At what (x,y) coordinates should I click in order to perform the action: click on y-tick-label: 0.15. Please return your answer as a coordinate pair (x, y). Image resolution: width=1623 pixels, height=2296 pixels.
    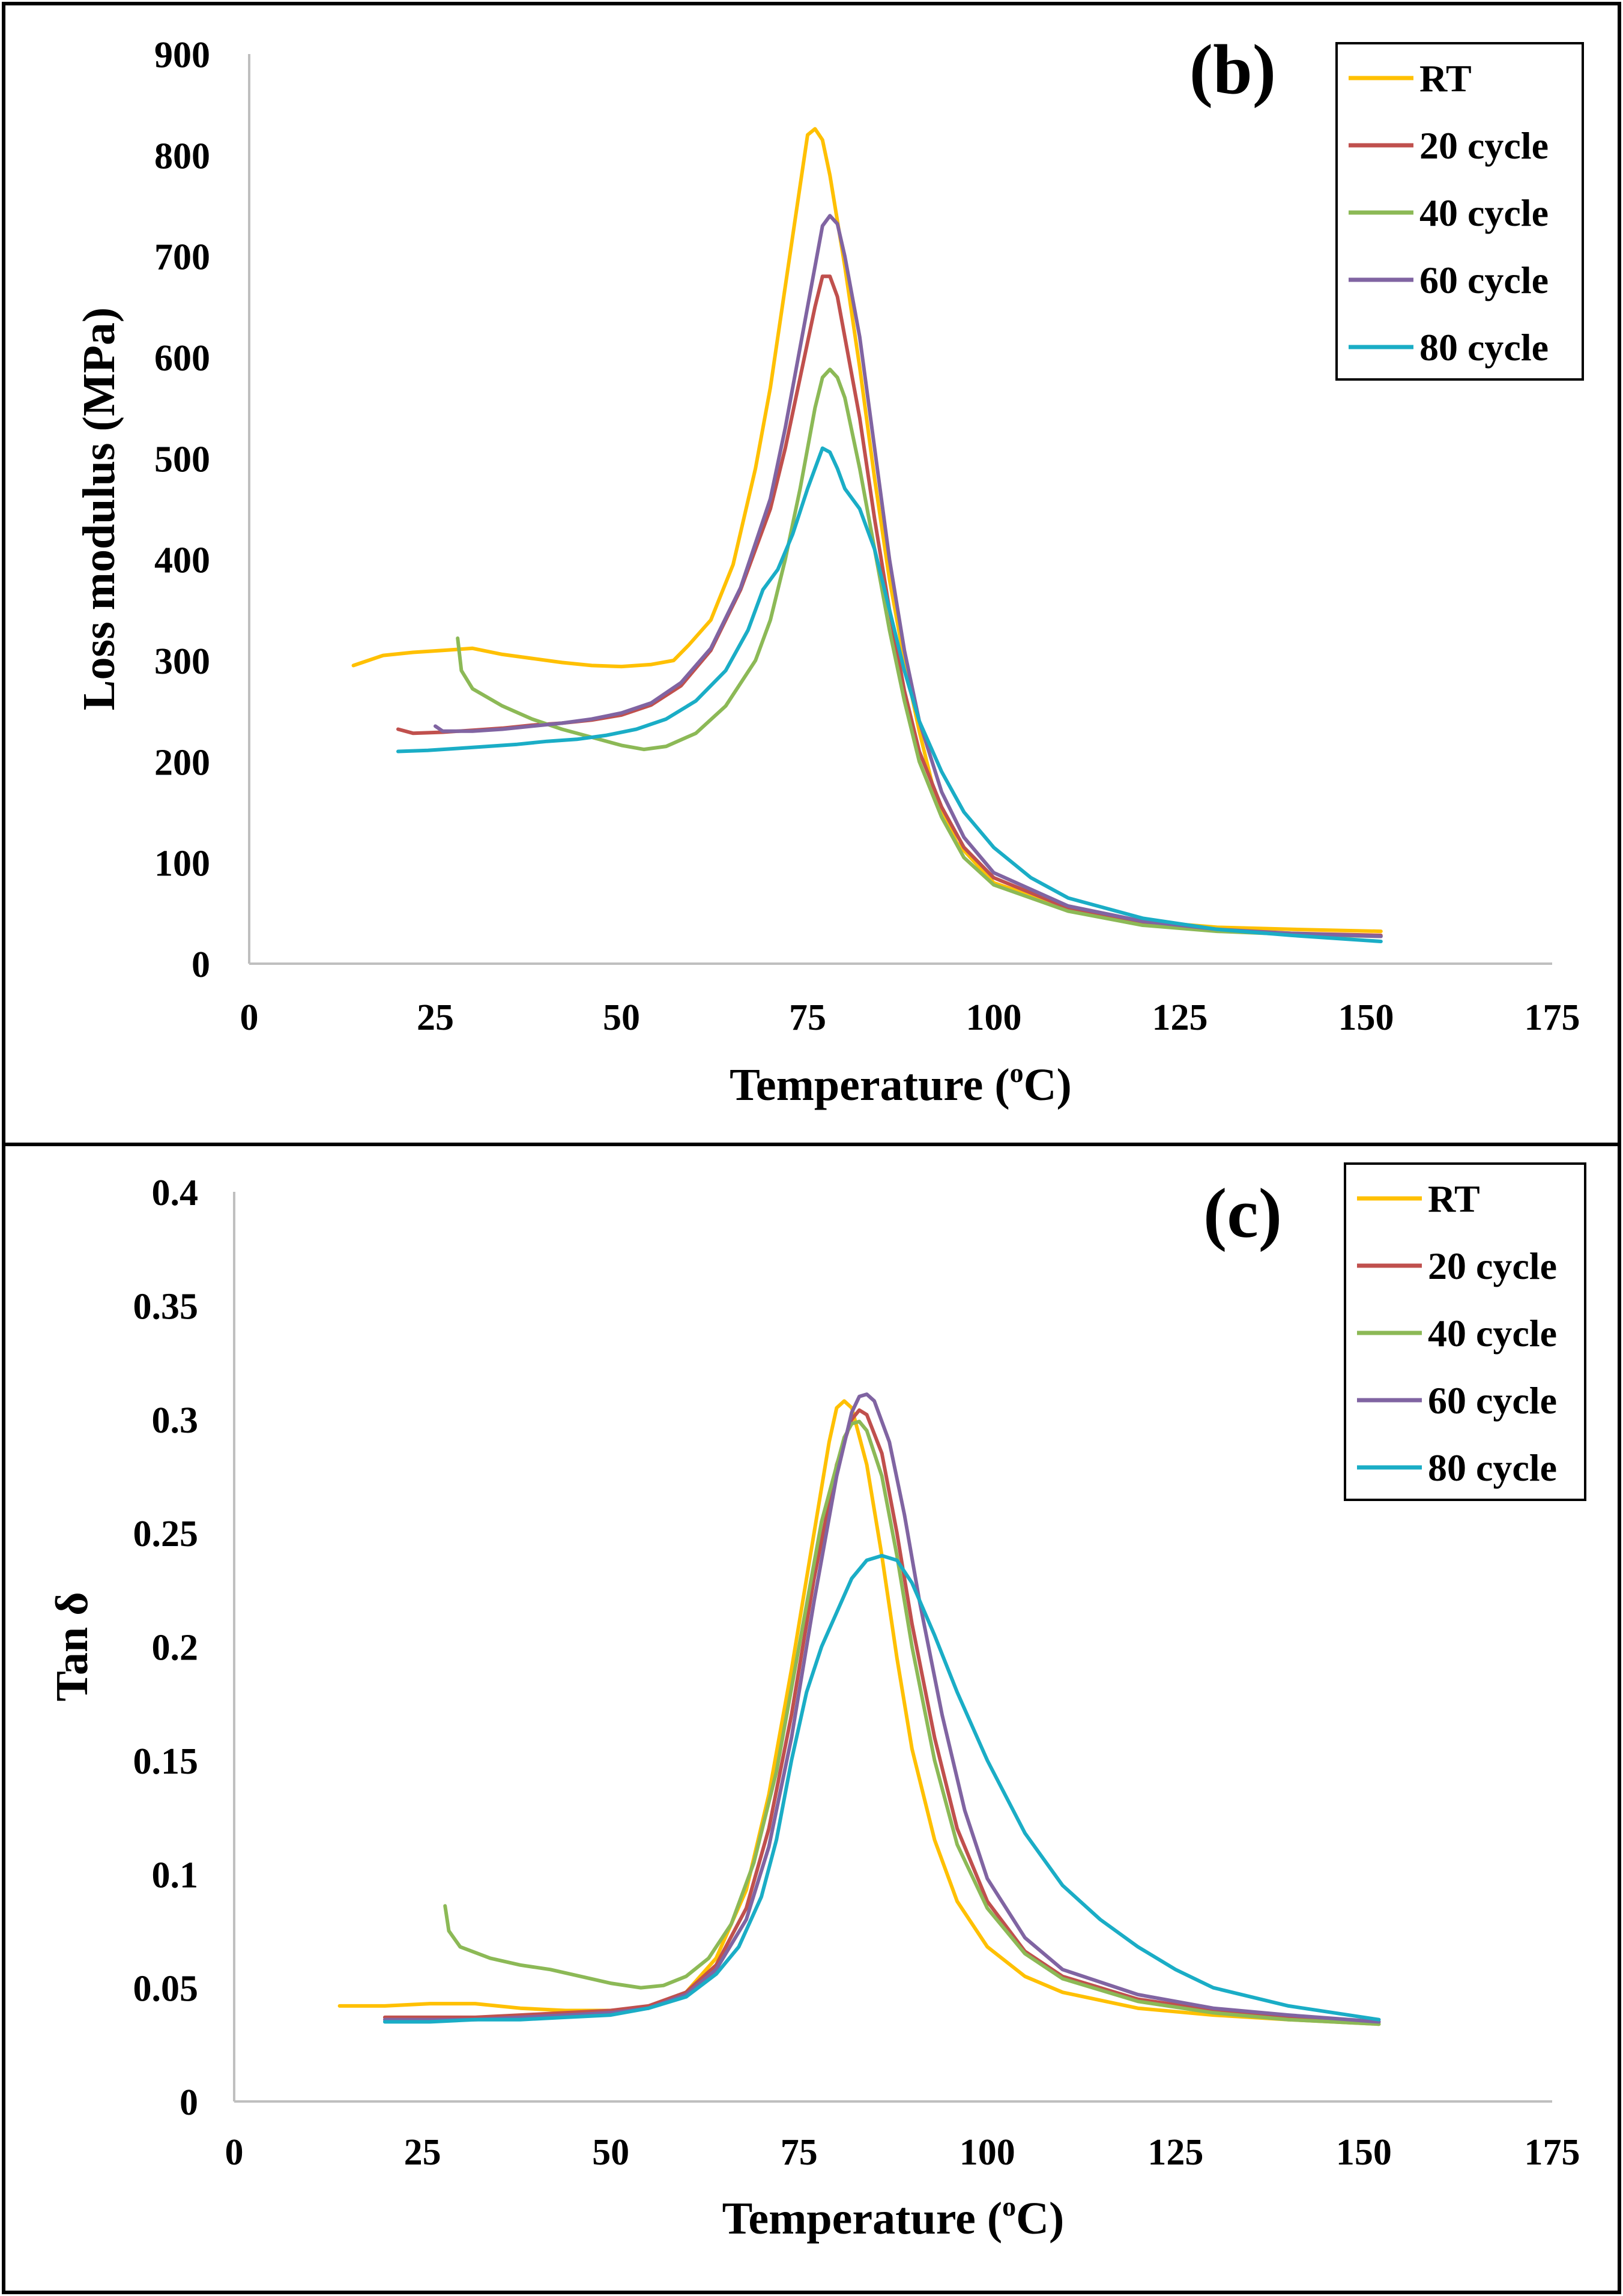
    Looking at the image, I should click on (166, 1762).